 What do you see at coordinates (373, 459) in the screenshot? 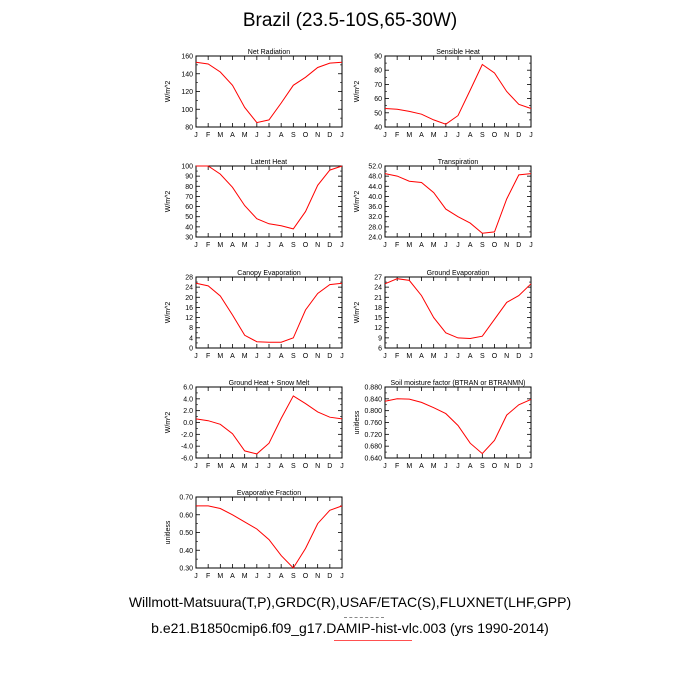
I see `y-tick-label: 0.640` at bounding box center [373, 459].